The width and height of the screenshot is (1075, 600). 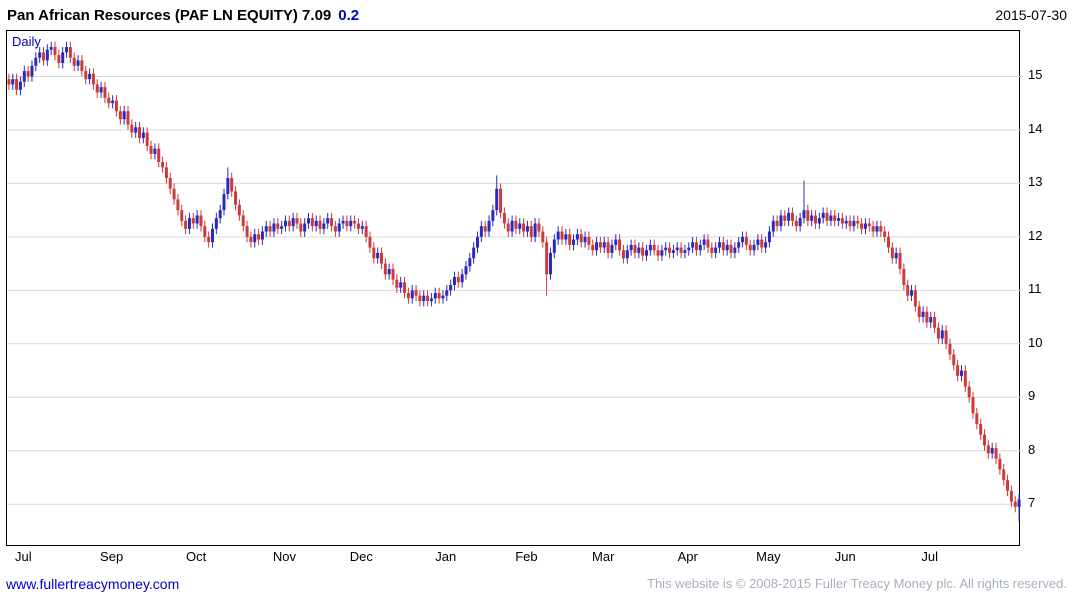 What do you see at coordinates (93, 583) in the screenshot?
I see `footer-link: www.fullertreacymoney.com` at bounding box center [93, 583].